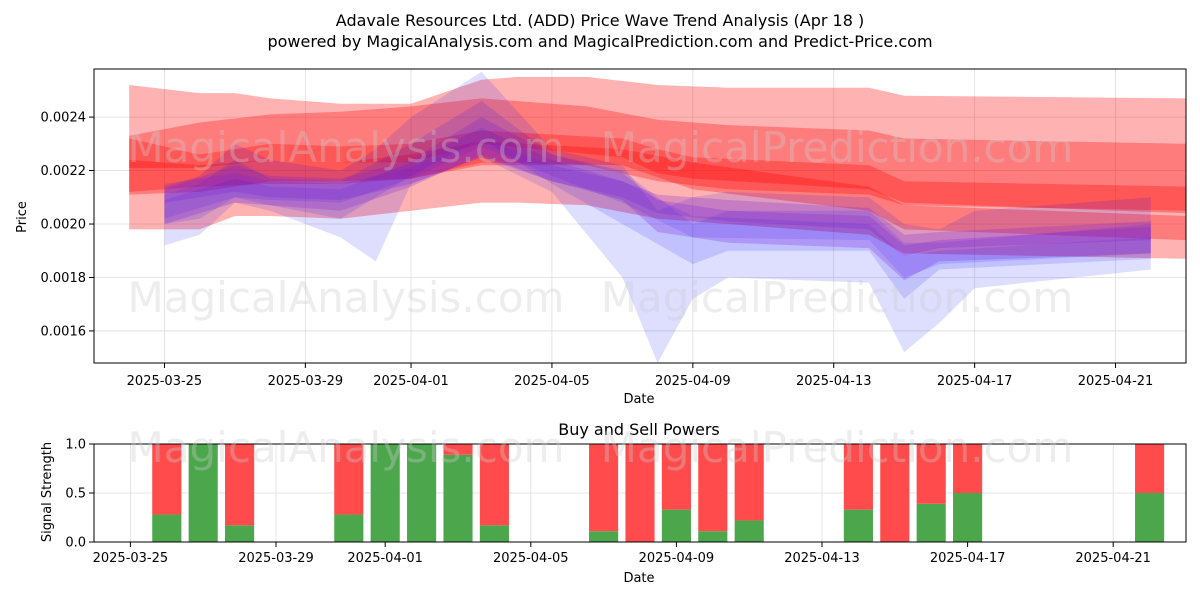 The image size is (1200, 604). Describe the element at coordinates (968, 558) in the screenshot. I see `signal-x-tick-label: 2025-04-17` at that location.